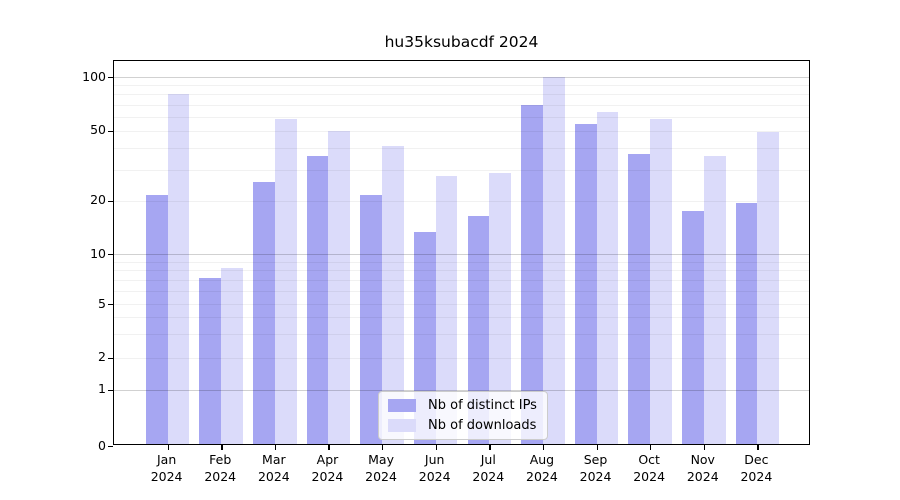 The height and width of the screenshot is (500, 900). Describe the element at coordinates (210, 360) in the screenshot. I see `bar-distinct-ips-feb` at that location.